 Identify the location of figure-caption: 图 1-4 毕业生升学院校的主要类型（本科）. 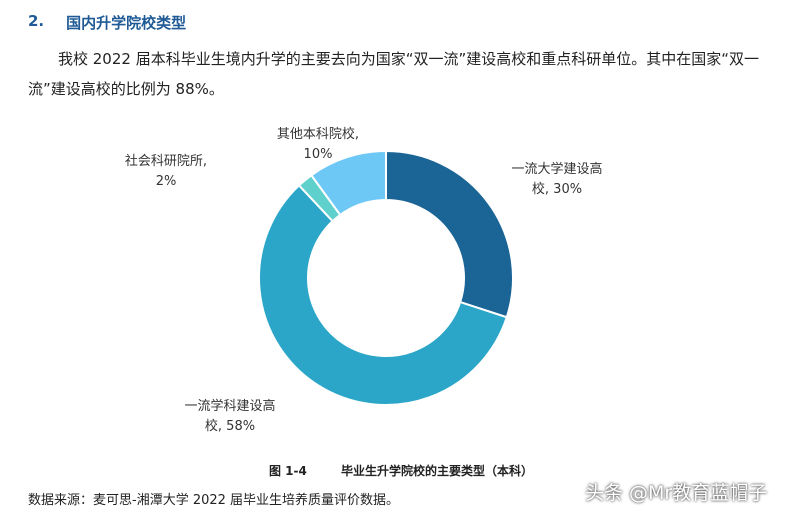
(401, 470).